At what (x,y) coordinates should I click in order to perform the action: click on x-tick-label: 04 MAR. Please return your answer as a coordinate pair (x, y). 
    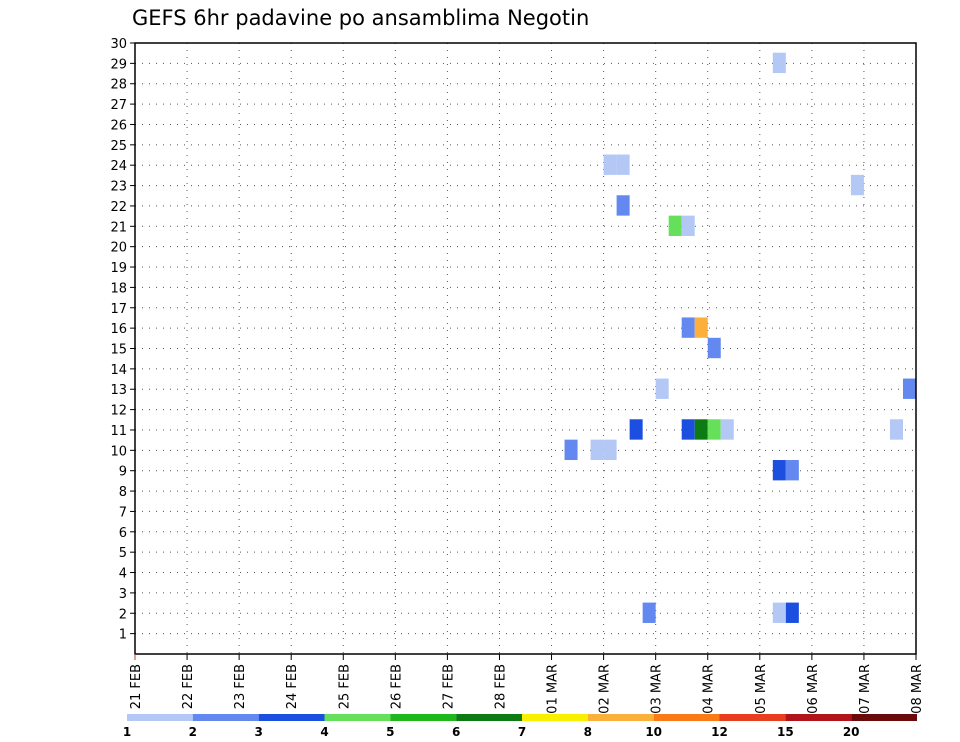
    Looking at the image, I should click on (709, 689).